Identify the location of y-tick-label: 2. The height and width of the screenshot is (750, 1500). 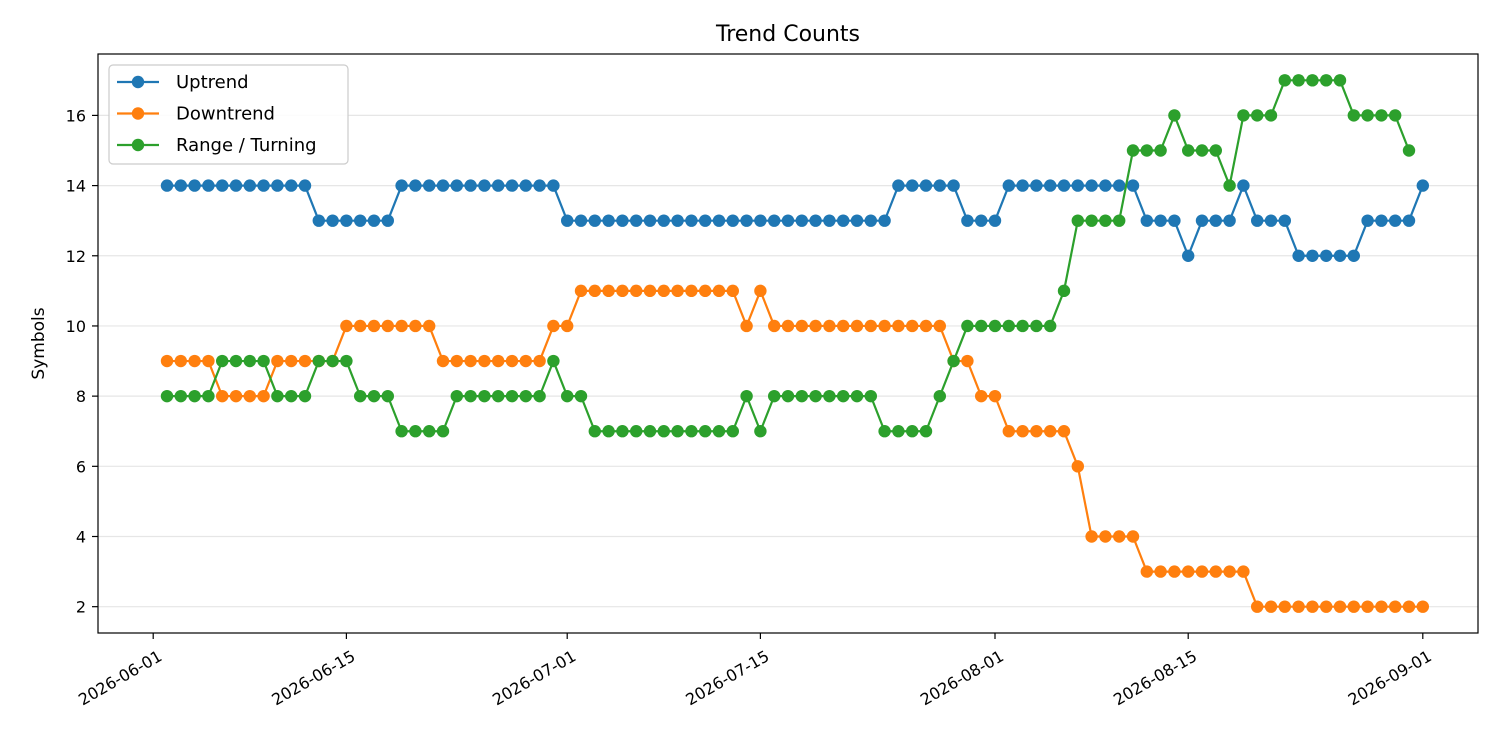
(81, 607).